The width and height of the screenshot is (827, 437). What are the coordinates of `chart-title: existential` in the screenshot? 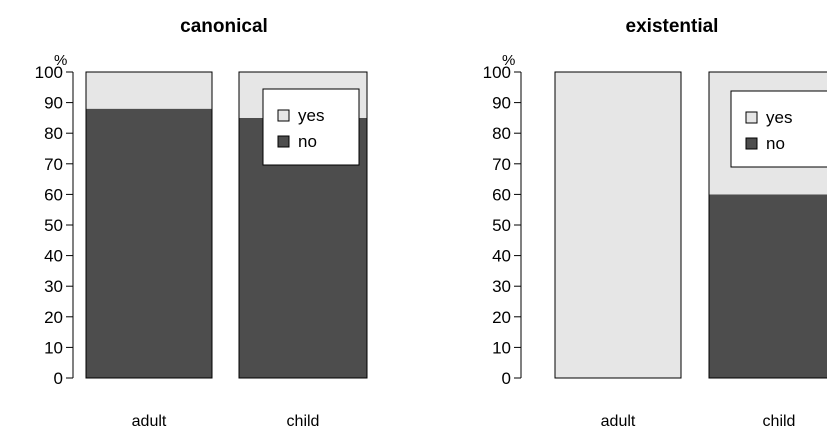 It's located at (672, 26).